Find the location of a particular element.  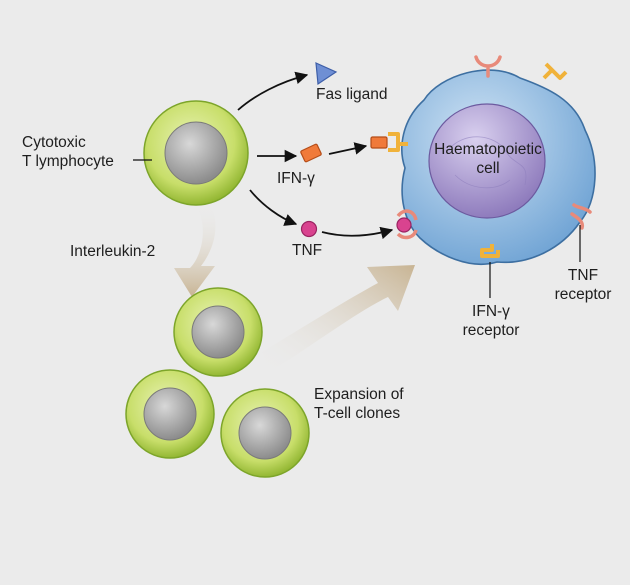

ifn-receptor-label-line2: receptor is located at coordinates (491, 330).